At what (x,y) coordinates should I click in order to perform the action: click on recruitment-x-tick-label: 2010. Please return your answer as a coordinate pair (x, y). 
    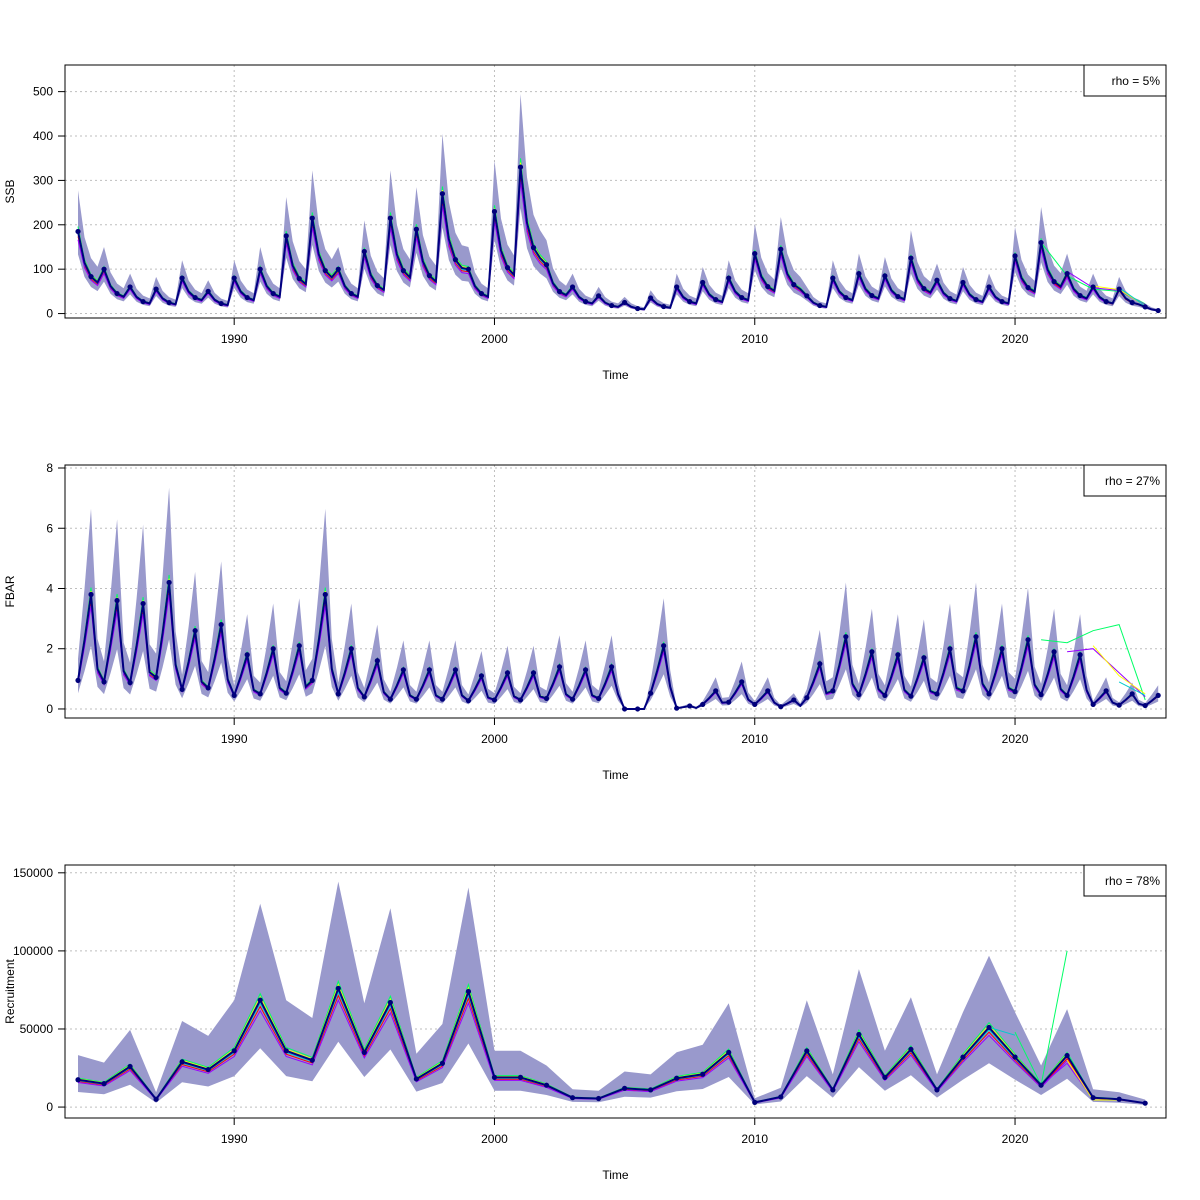
    Looking at the image, I should click on (754, 1139).